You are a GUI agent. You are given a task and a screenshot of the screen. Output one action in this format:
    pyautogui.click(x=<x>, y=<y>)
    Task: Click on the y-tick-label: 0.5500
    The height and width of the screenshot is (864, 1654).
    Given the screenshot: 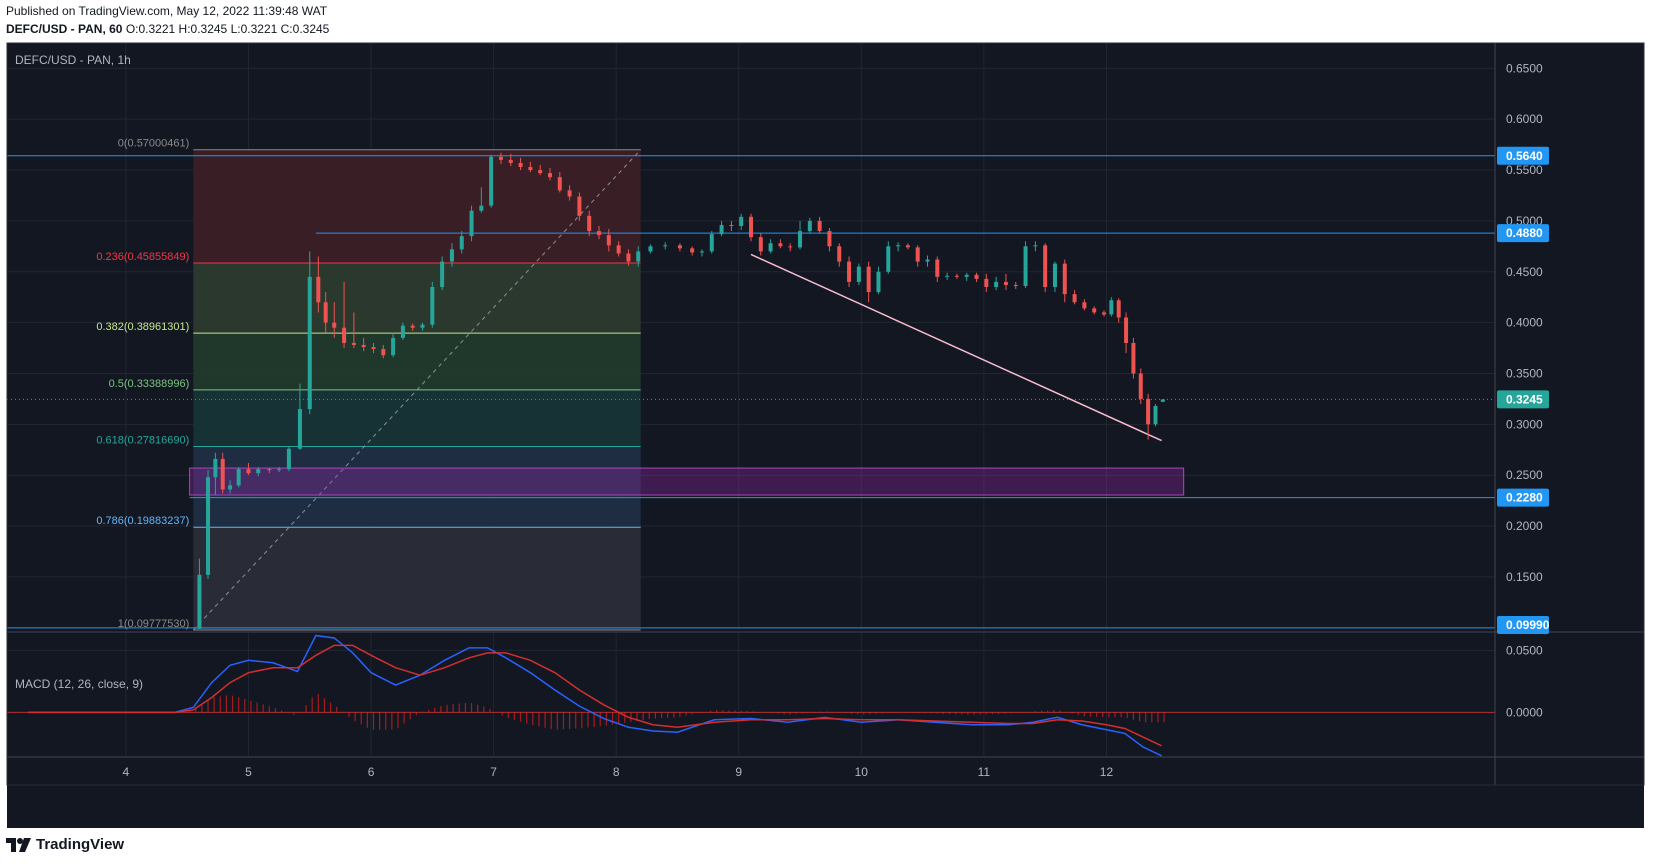 What is the action you would take?
    pyautogui.click(x=1524, y=170)
    